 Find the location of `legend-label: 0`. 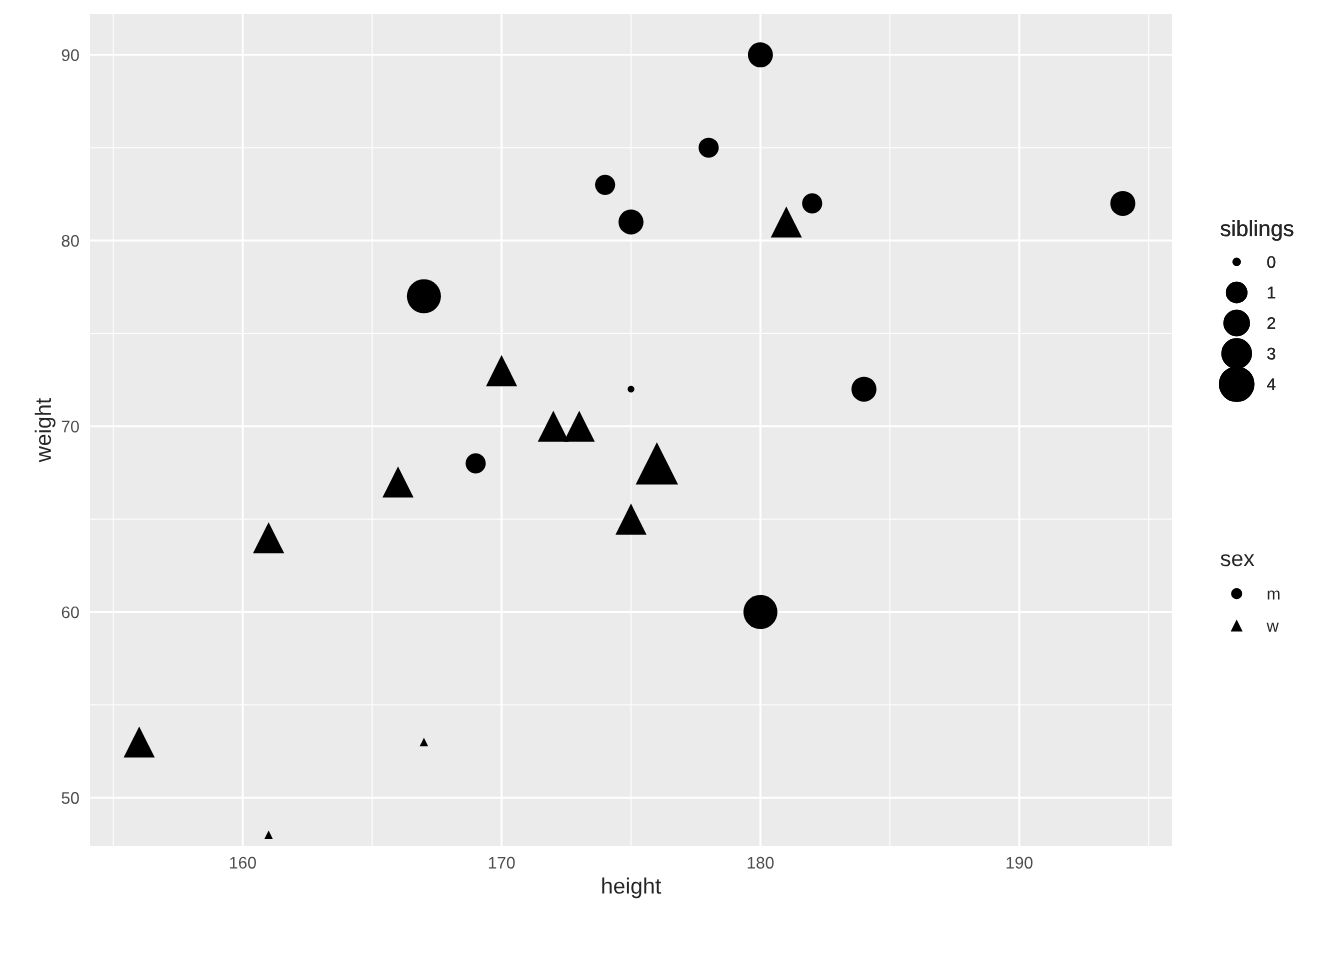

legend-label: 0 is located at coordinates (1271, 262).